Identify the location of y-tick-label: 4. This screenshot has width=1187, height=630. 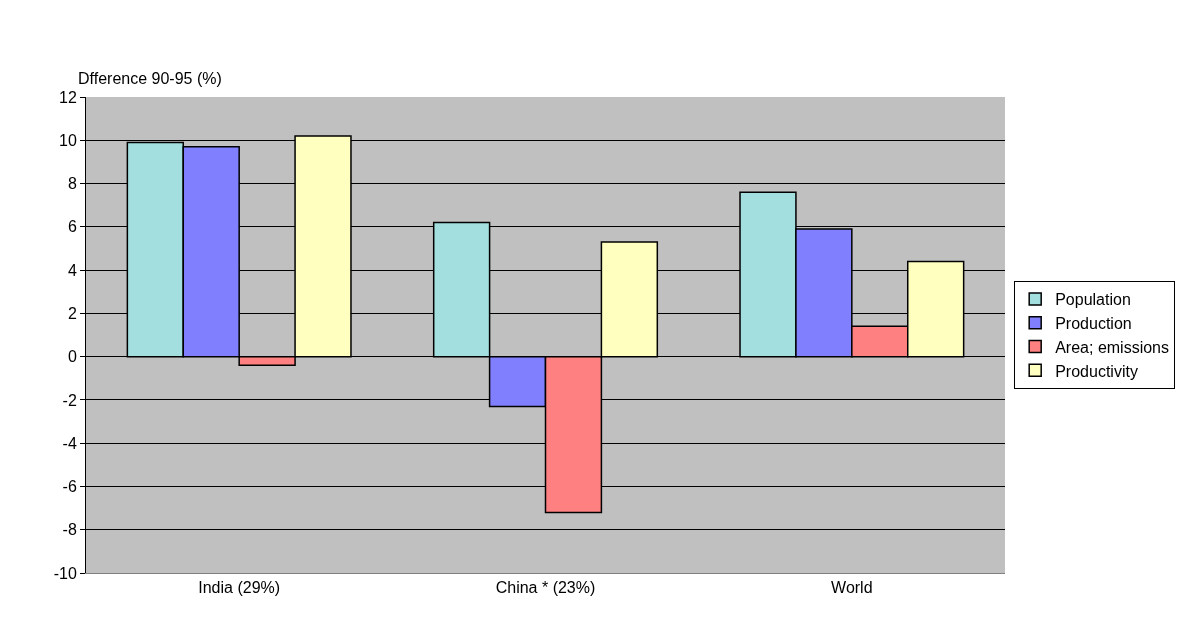
(72, 270).